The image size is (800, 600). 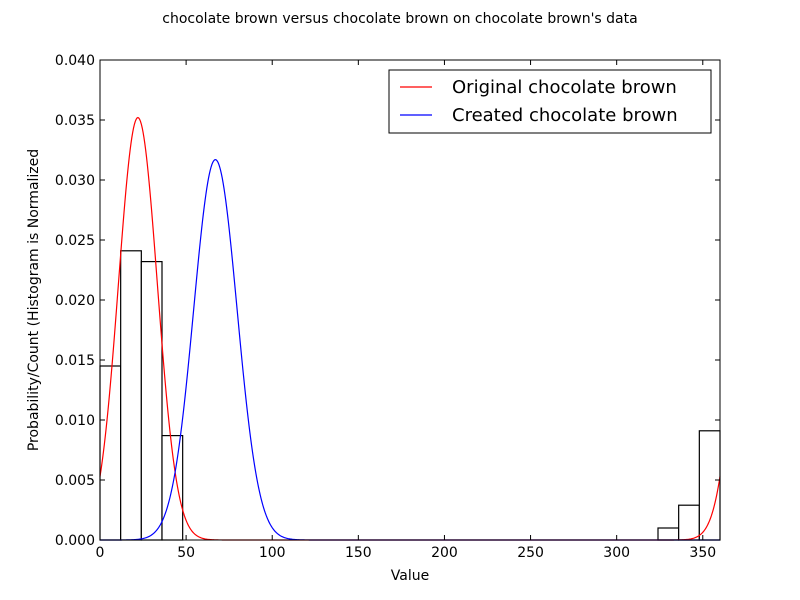 I want to click on x-tick-label: 250, so click(x=530, y=553).